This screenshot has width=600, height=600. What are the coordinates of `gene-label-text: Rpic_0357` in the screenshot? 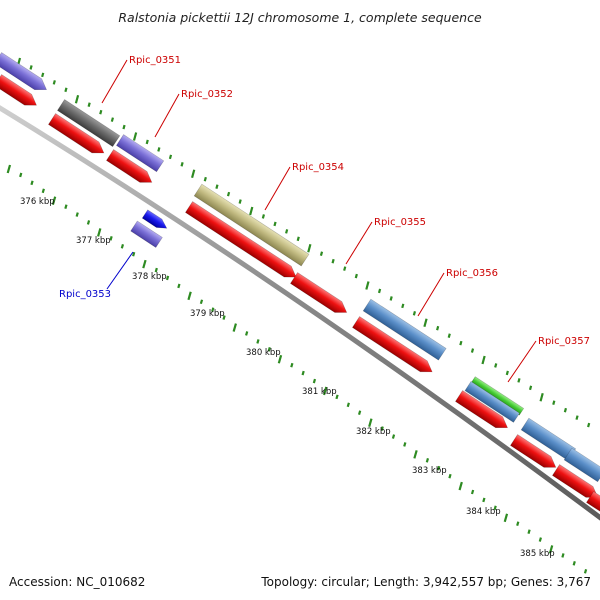 It's located at (564, 341).